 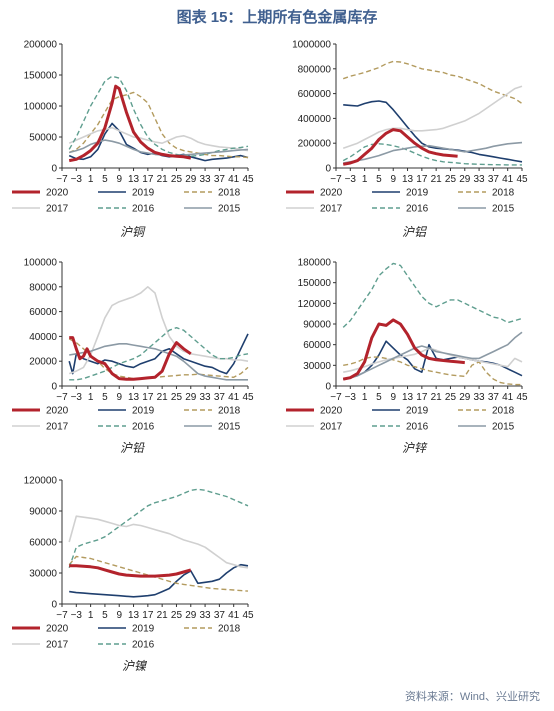 What do you see at coordinates (415, 448) in the screenshot?
I see `chart-caption: 沪锌` at bounding box center [415, 448].